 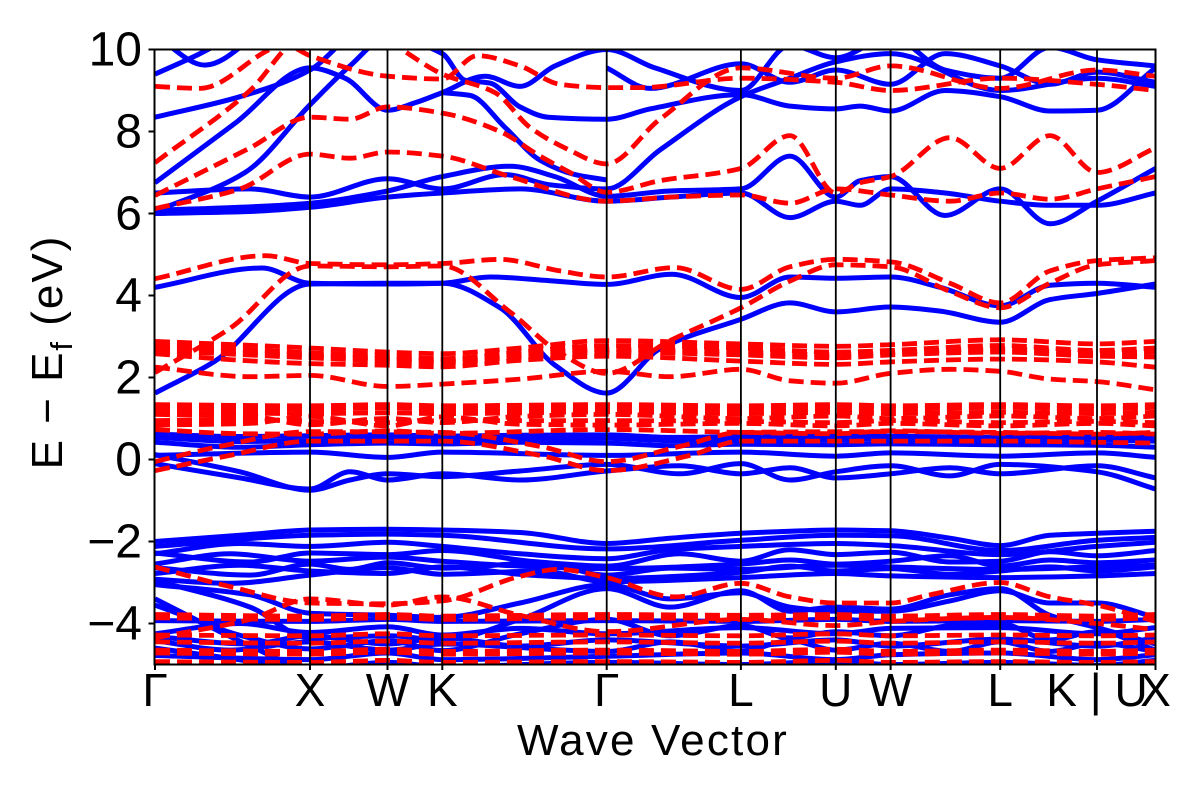 What do you see at coordinates (128, 296) in the screenshot?
I see `svg-text: 4` at bounding box center [128, 296].